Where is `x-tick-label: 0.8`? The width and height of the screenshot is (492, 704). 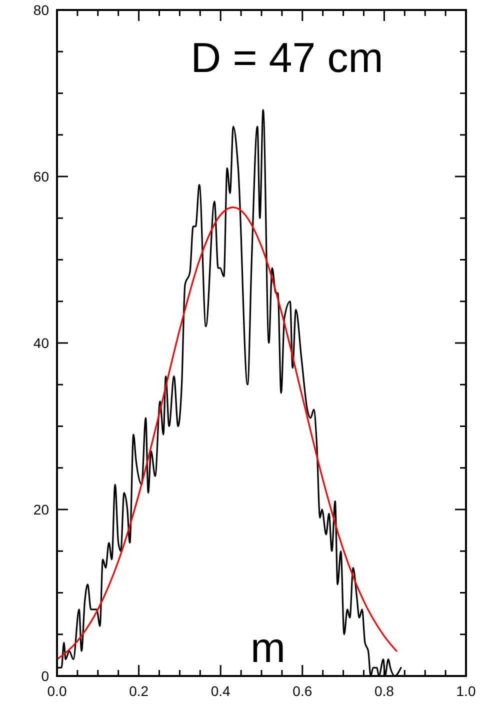 x-tick-label: 0.8 is located at coordinates (384, 691).